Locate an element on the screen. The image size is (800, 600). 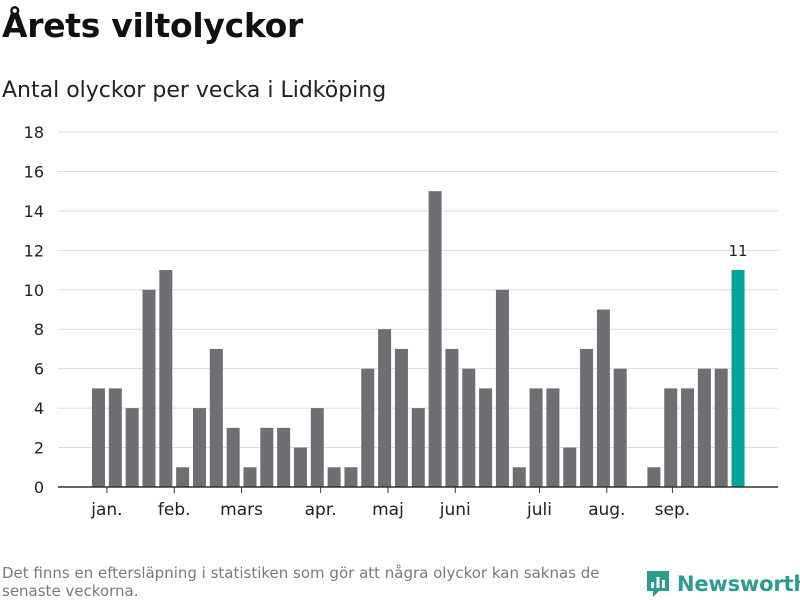
y-tick-label: 16 is located at coordinates (34, 171).